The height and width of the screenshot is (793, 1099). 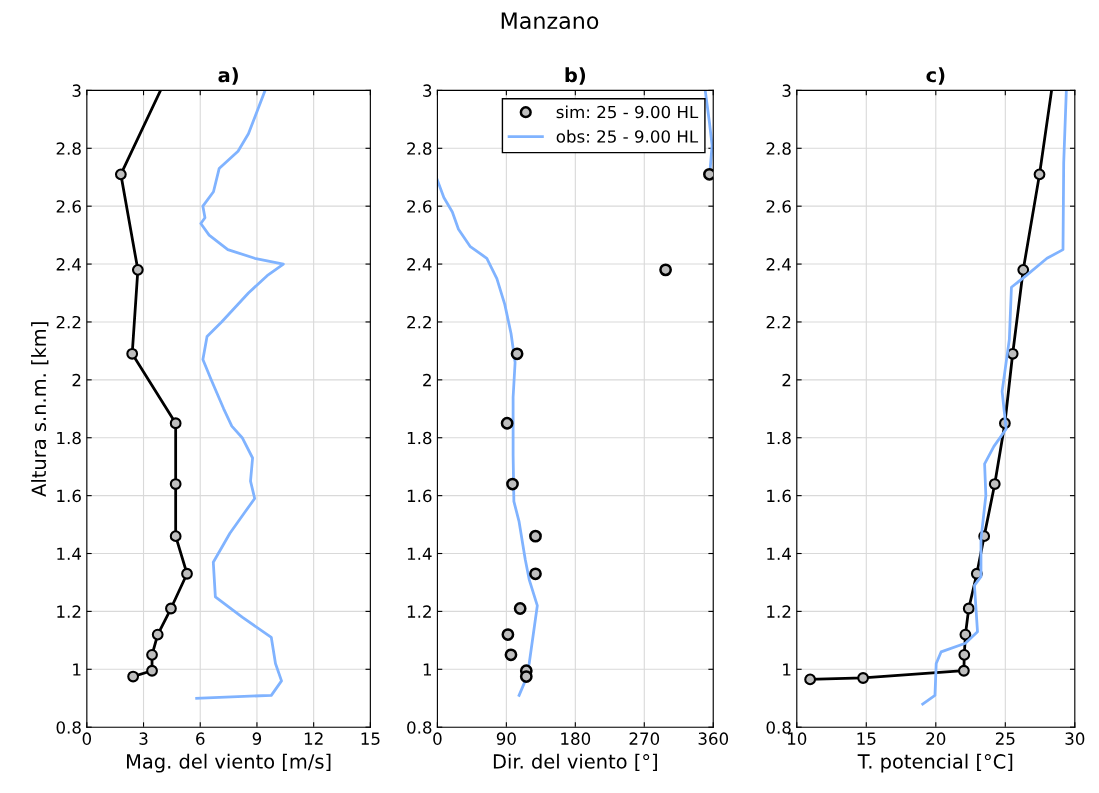 What do you see at coordinates (935, 763) in the screenshot?
I see `x-axis-title: T. potencial [°C]` at bounding box center [935, 763].